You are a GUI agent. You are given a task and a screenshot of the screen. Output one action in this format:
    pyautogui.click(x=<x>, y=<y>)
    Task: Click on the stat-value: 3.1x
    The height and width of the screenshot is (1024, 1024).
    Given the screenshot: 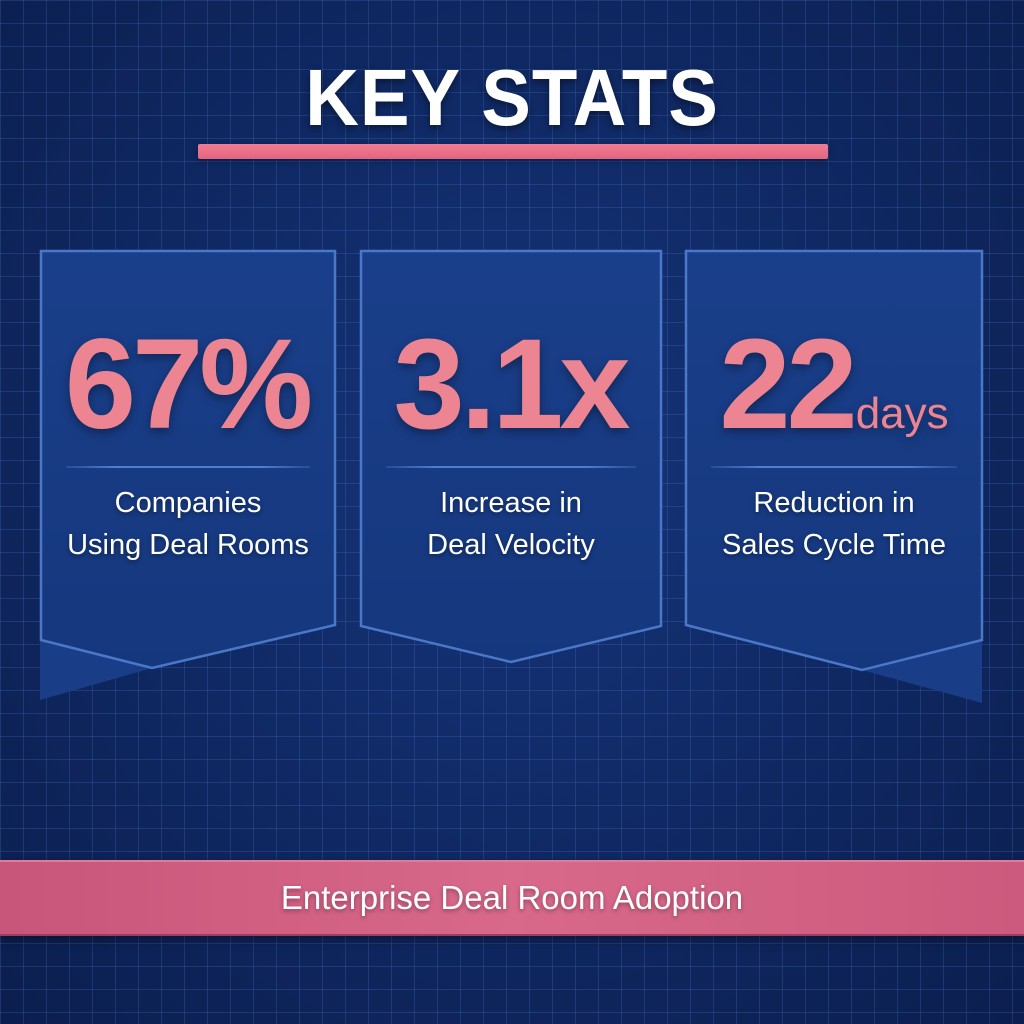 What is the action you would take?
    pyautogui.click(x=511, y=384)
    